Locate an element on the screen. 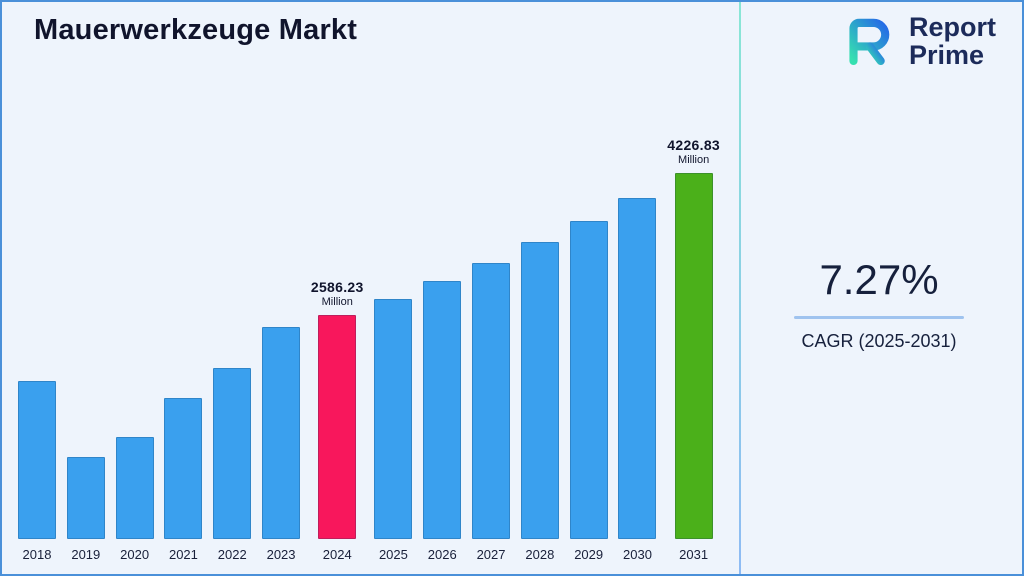  bar-2019 is located at coordinates (85, 498).